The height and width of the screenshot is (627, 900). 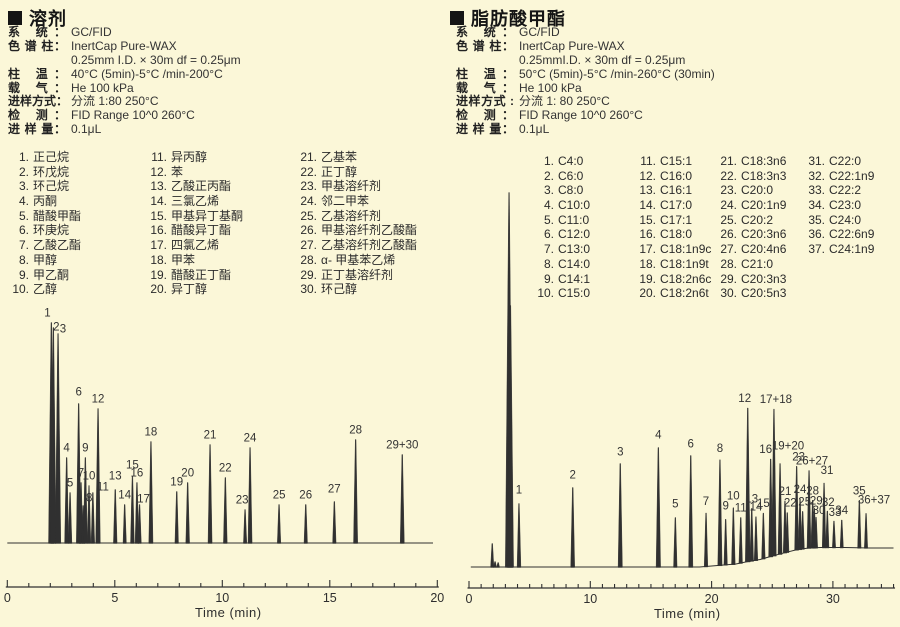 What do you see at coordinates (816, 190) in the screenshot?
I see `list-item-number: 33.` at bounding box center [816, 190].